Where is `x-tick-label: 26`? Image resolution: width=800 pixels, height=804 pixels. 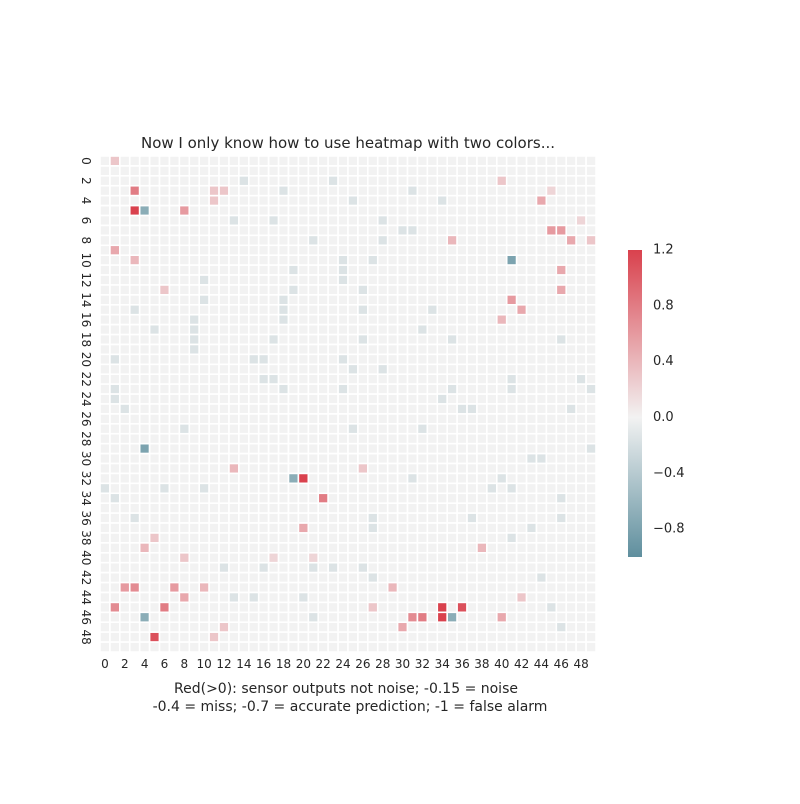
x-tick-label: 26 is located at coordinates (362, 664).